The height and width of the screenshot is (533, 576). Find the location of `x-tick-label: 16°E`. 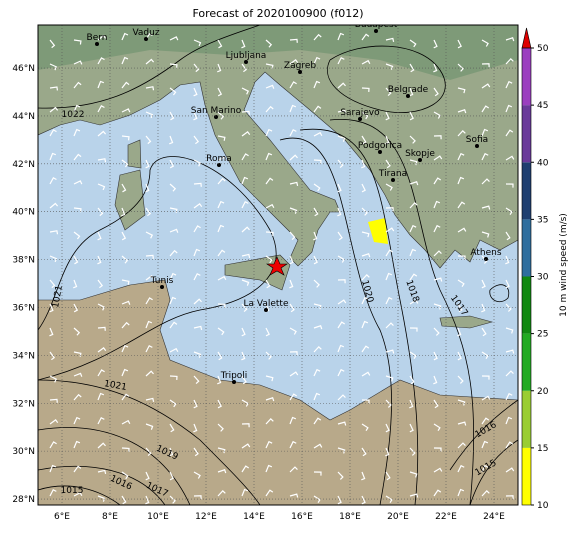

x-tick-label: 16°E is located at coordinates (302, 517).